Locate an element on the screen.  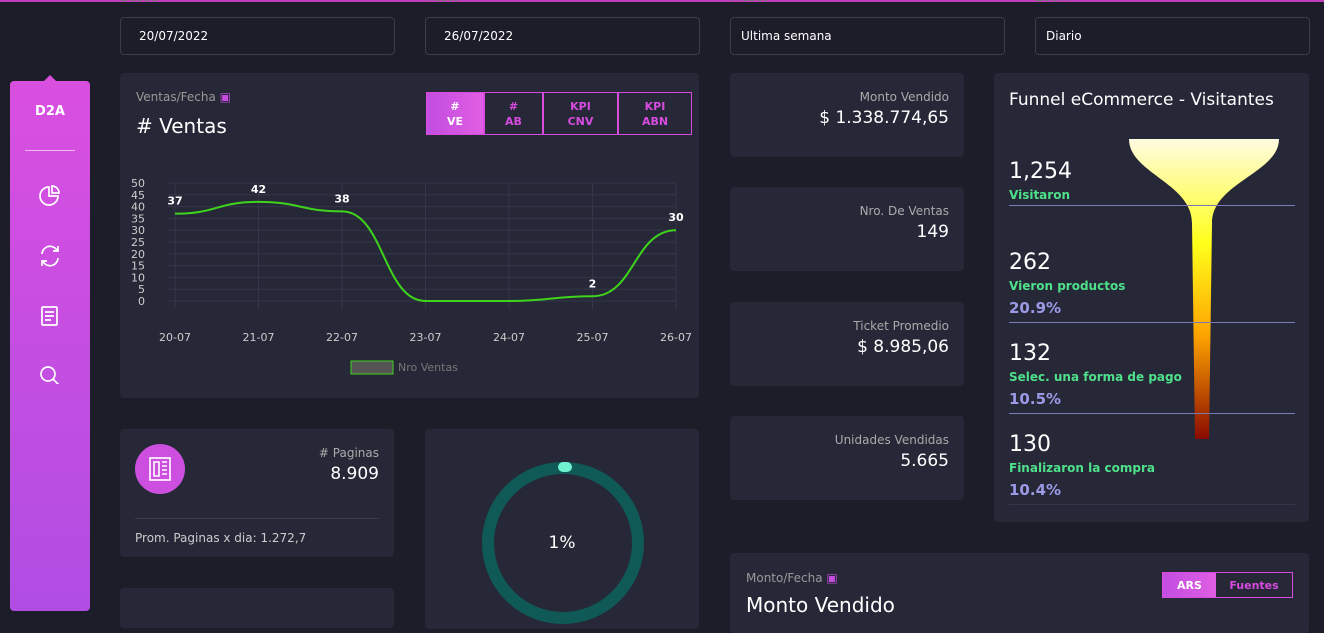
legend-swatch is located at coordinates (372, 367).